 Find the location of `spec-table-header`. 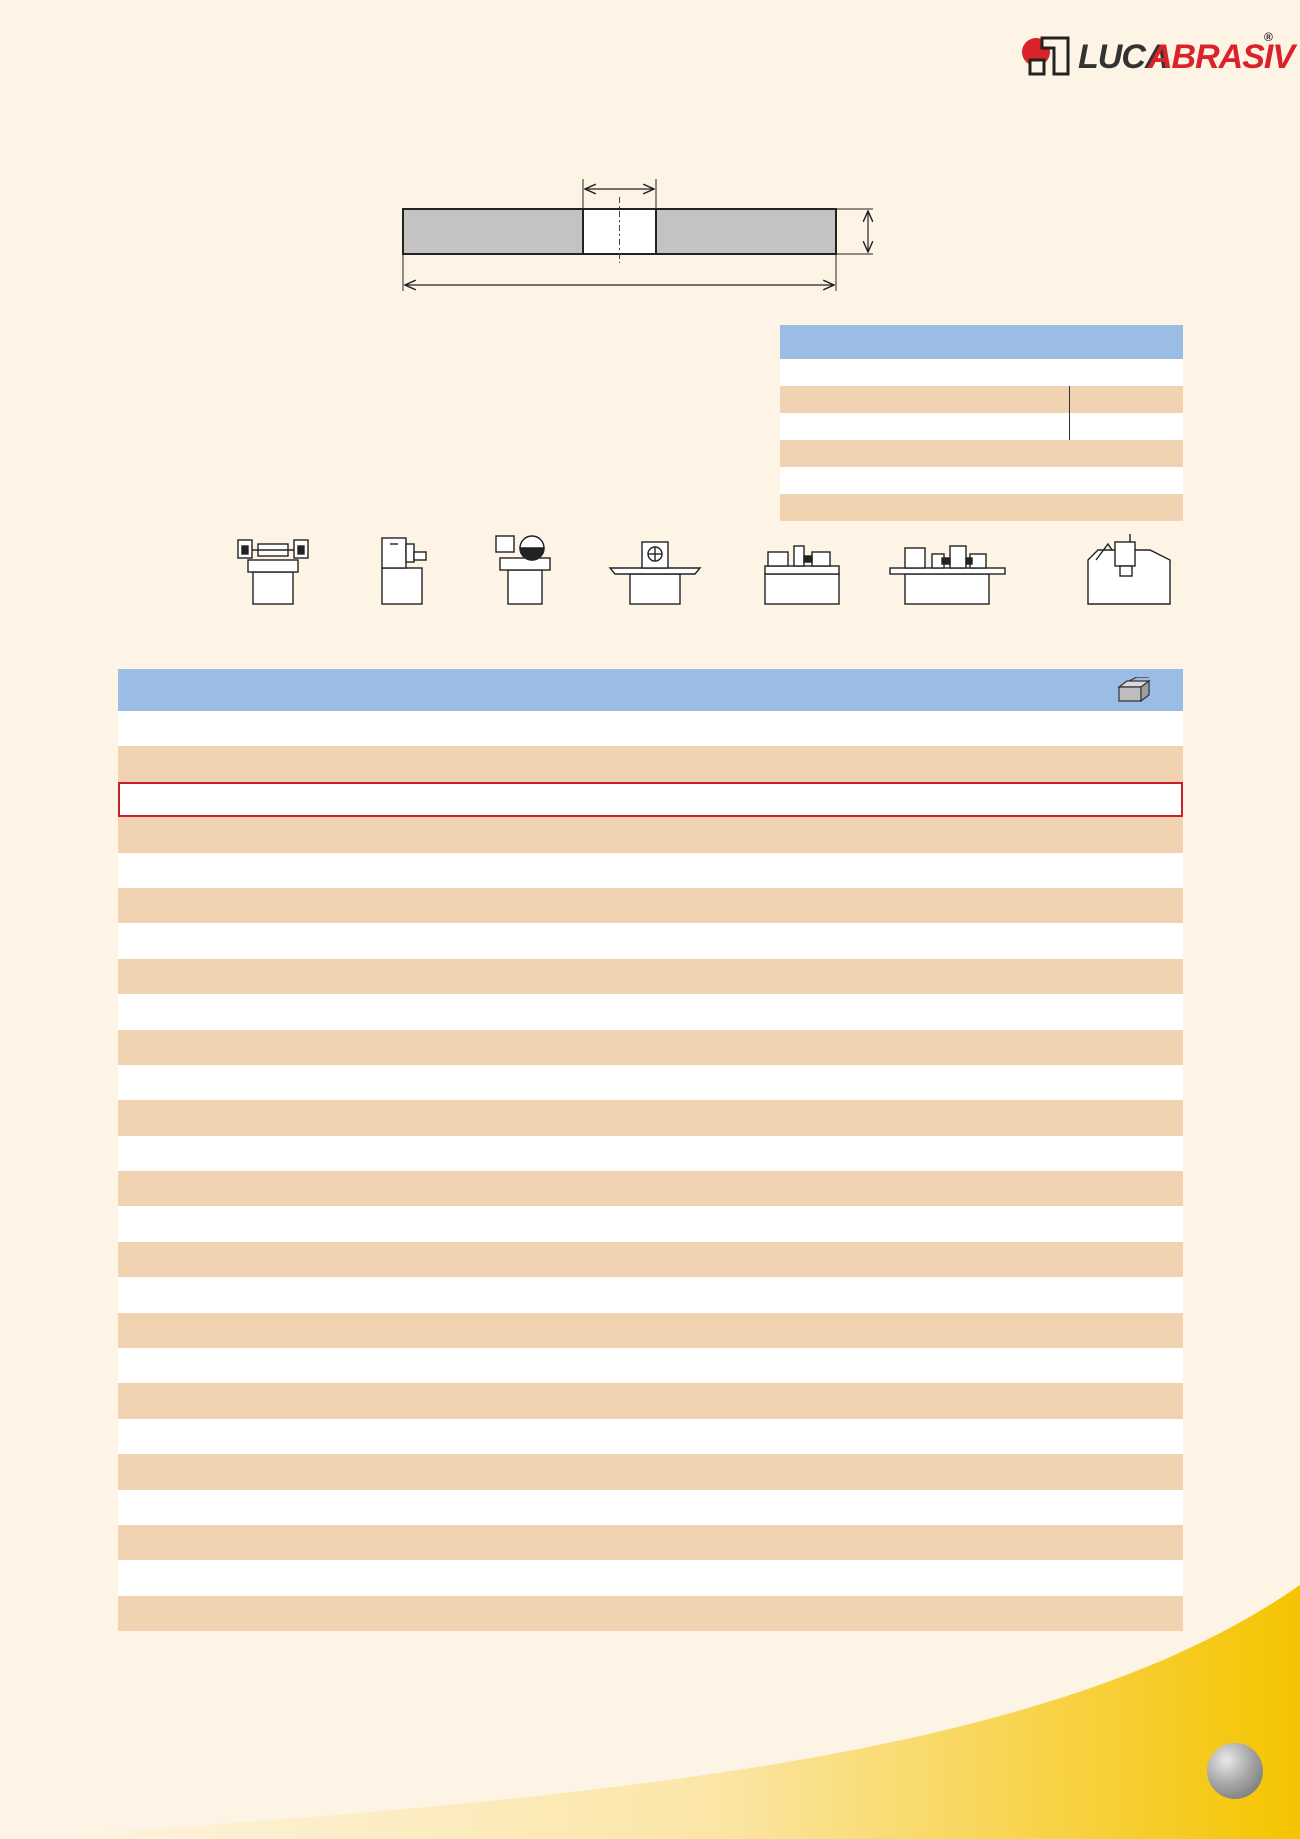

spec-table-header is located at coordinates (981, 342).